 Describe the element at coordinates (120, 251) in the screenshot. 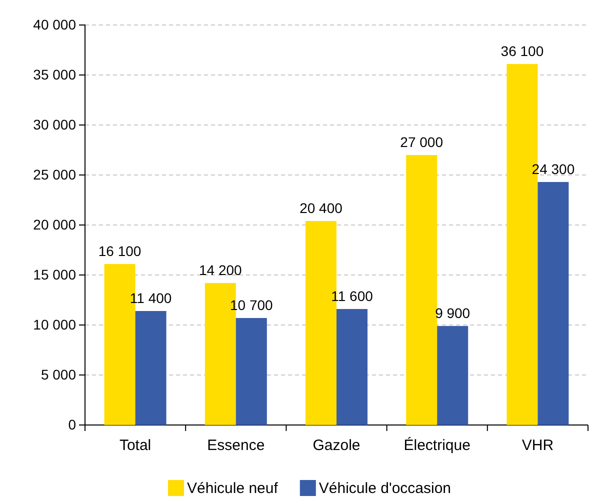

I see `data-label: 16 100` at that location.